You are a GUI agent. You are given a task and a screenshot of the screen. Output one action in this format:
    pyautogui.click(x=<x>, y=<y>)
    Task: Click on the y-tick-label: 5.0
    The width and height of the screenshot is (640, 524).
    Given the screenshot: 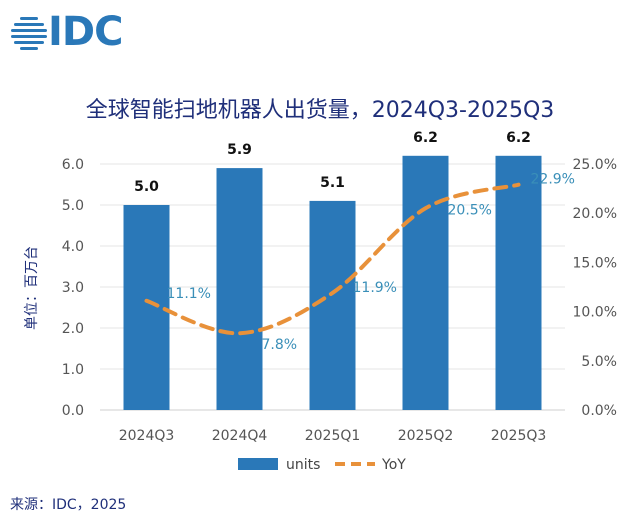 What is the action you would take?
    pyautogui.click(x=73, y=206)
    